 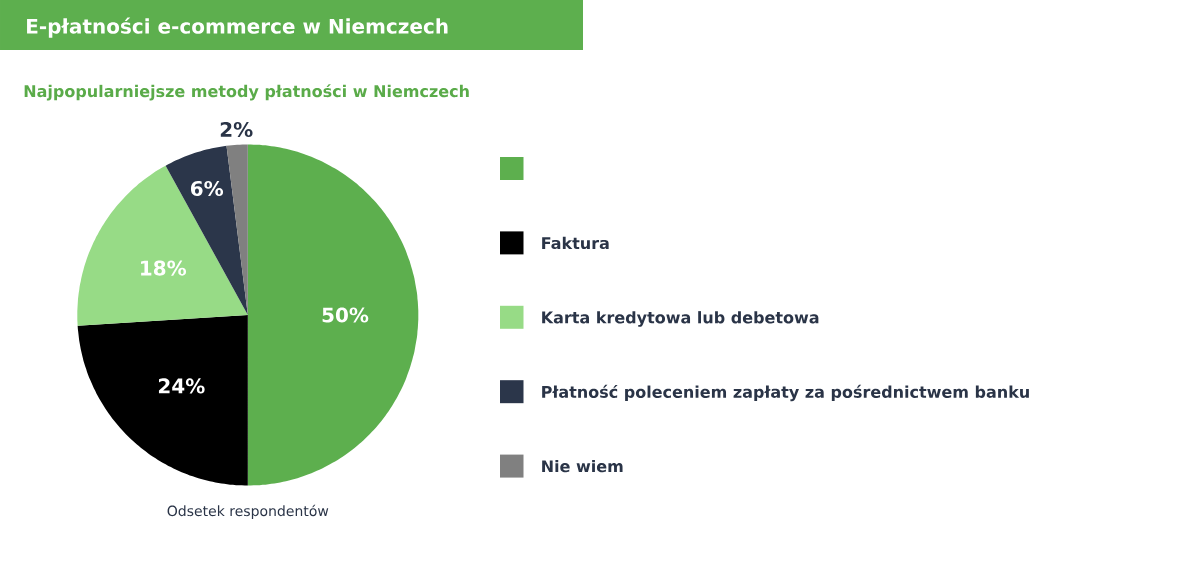 What do you see at coordinates (680, 319) in the screenshot?
I see `legend-label: Karta kredytowa lub debetowa` at bounding box center [680, 319].